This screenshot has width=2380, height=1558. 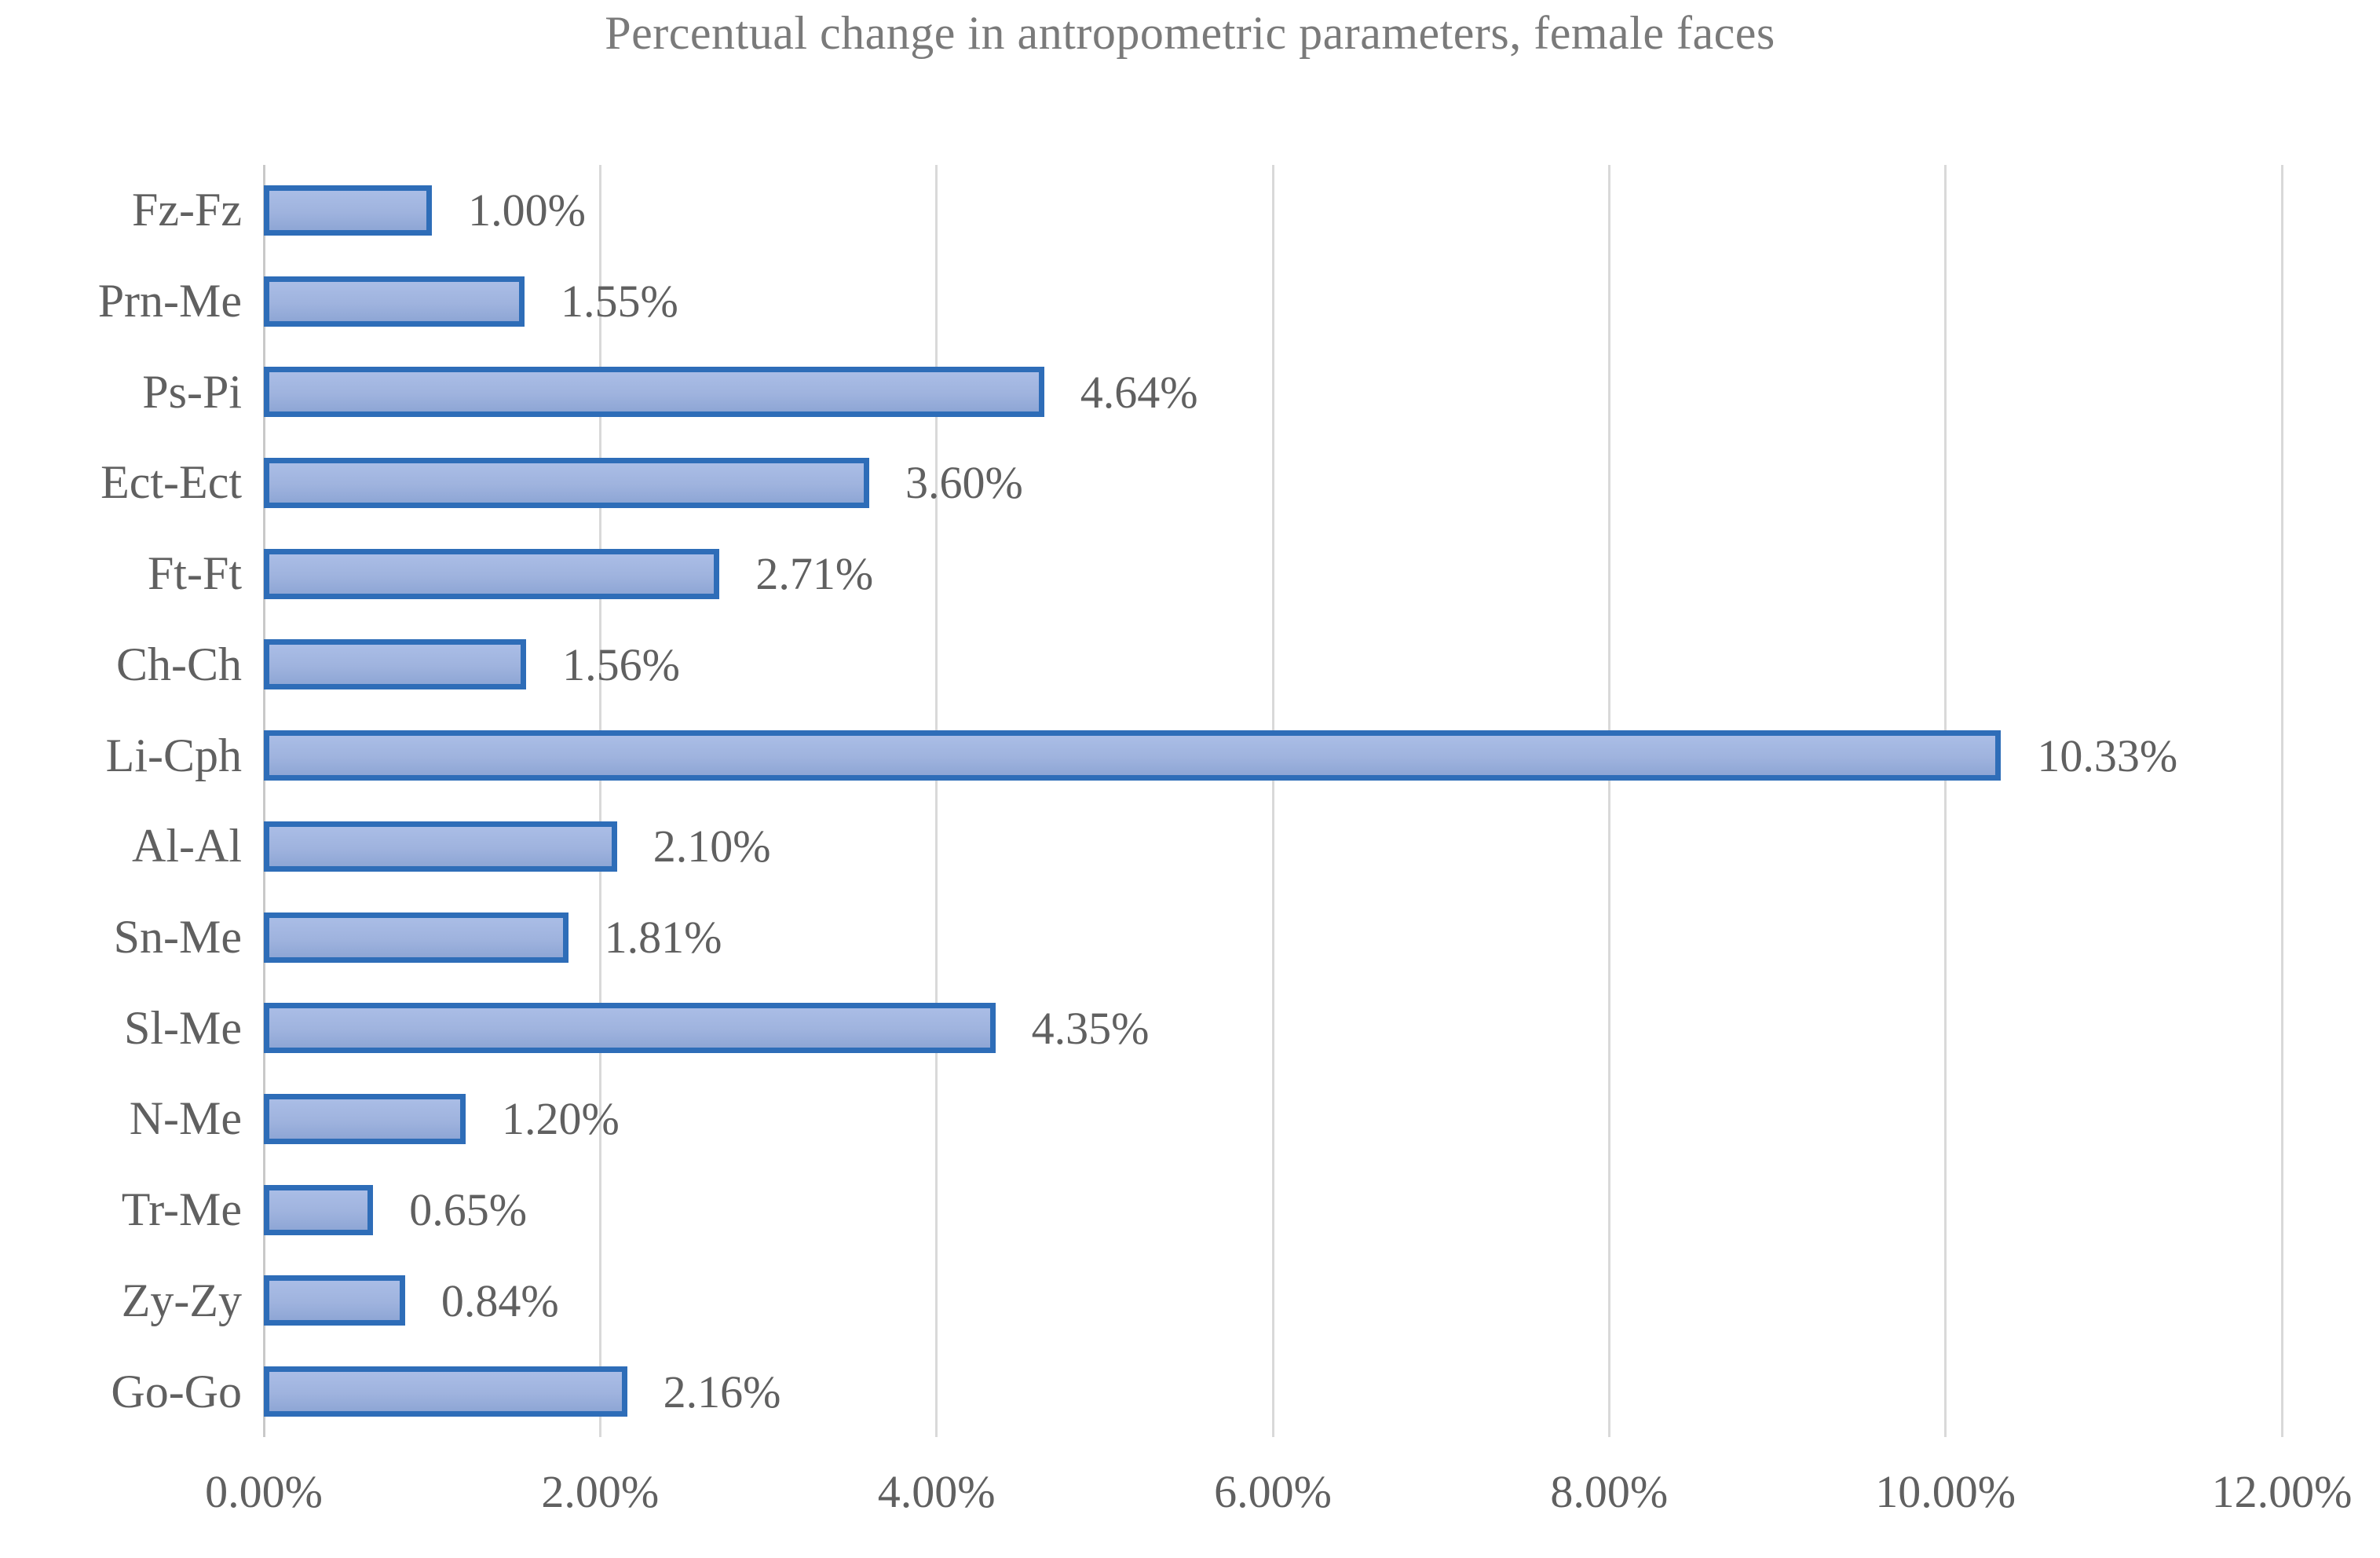 What do you see at coordinates (1322, 937) in the screenshot?
I see `bar-track: 1.81%` at bounding box center [1322, 937].